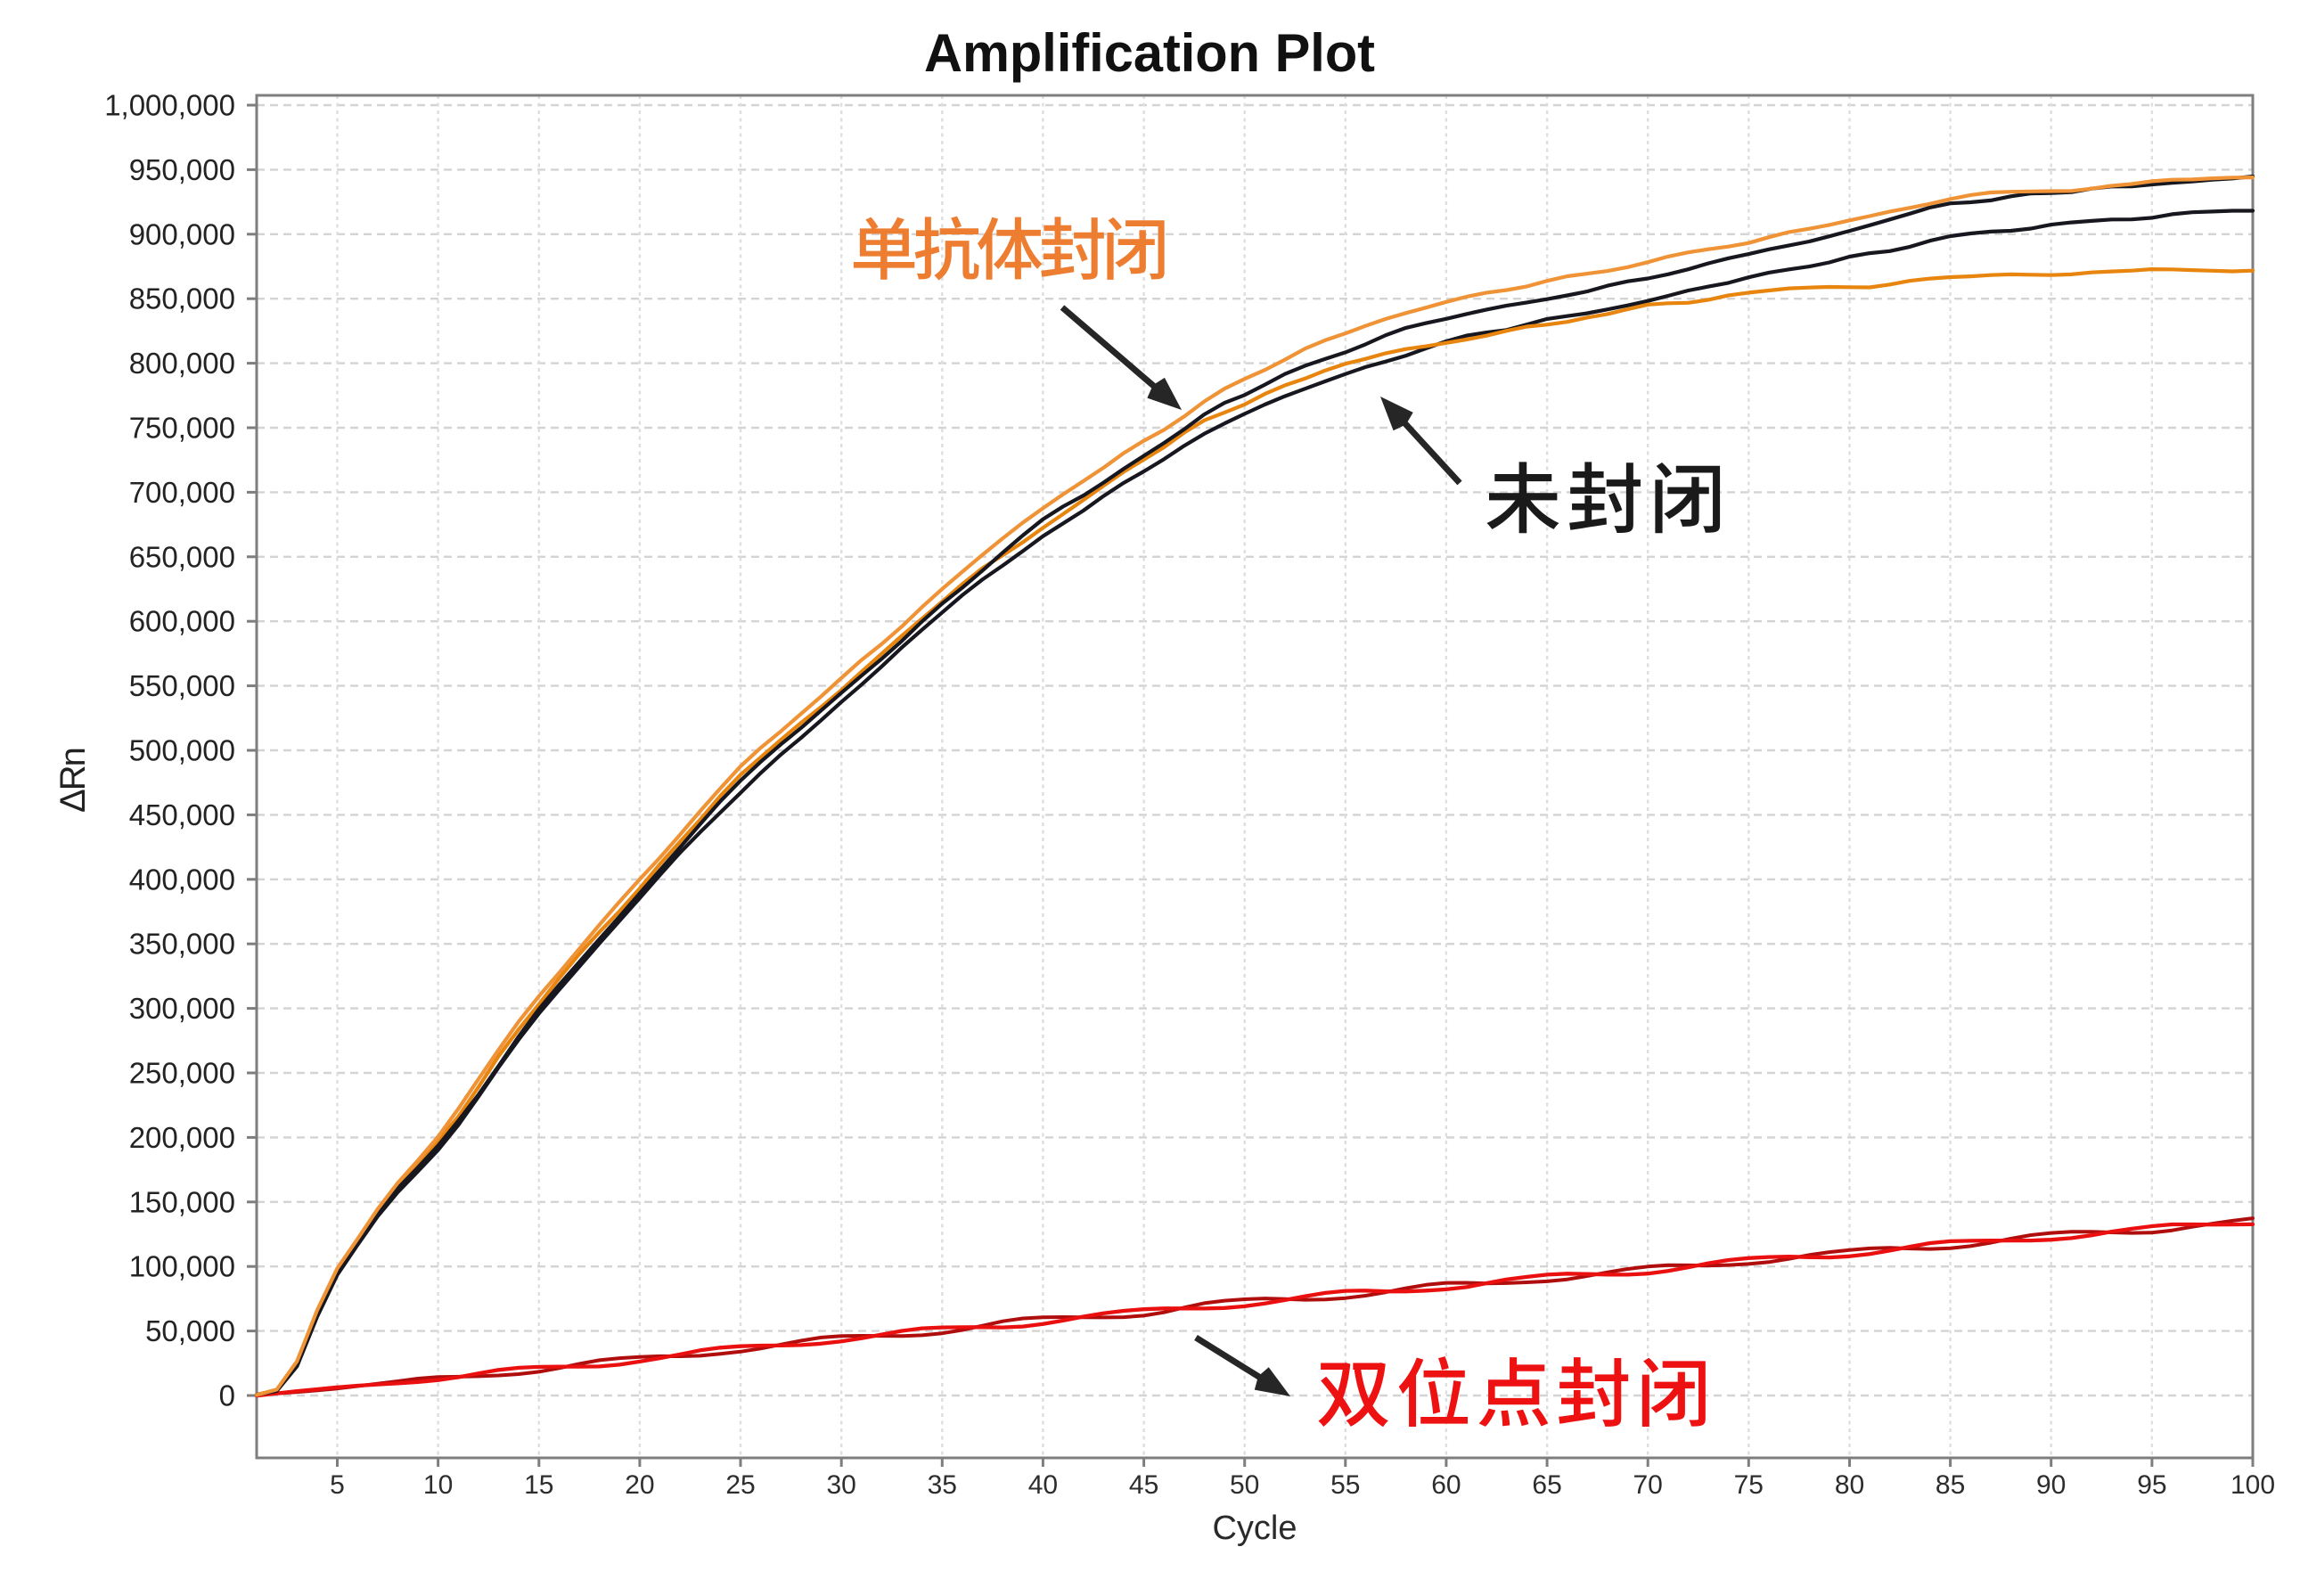 This screenshot has height=1596, width=2300. Describe the element at coordinates (438, 1485) in the screenshot. I see `svg-text: 10` at that location.